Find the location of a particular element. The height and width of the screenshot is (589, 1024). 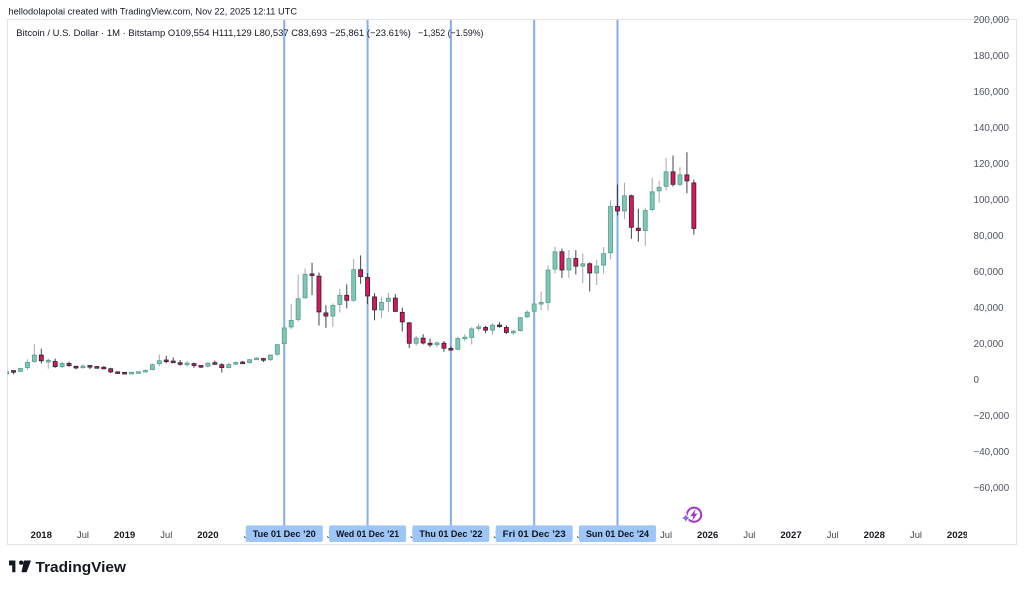

svg-text: −40,000 is located at coordinates (992, 452).